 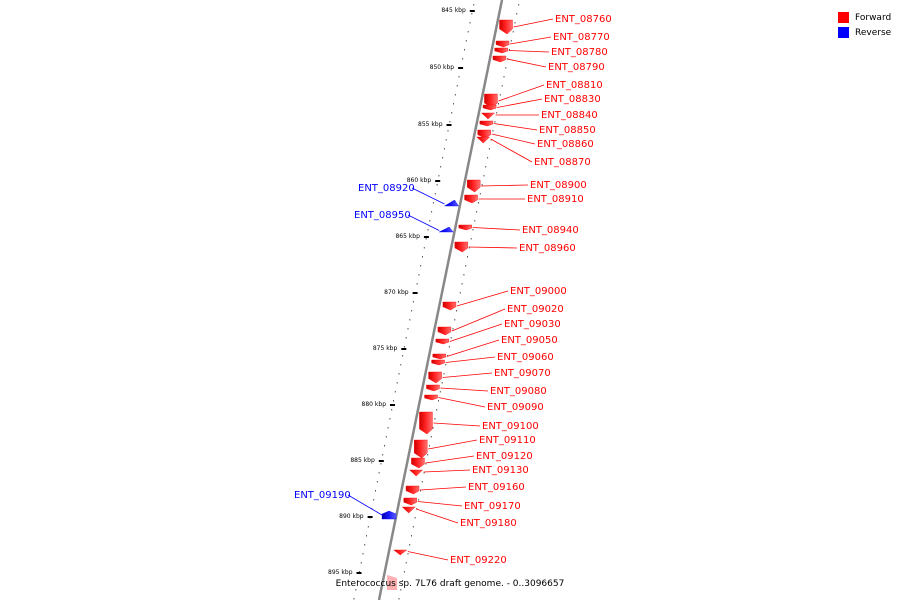 I want to click on gene-feature: ENT_08830, so click(x=541, y=102).